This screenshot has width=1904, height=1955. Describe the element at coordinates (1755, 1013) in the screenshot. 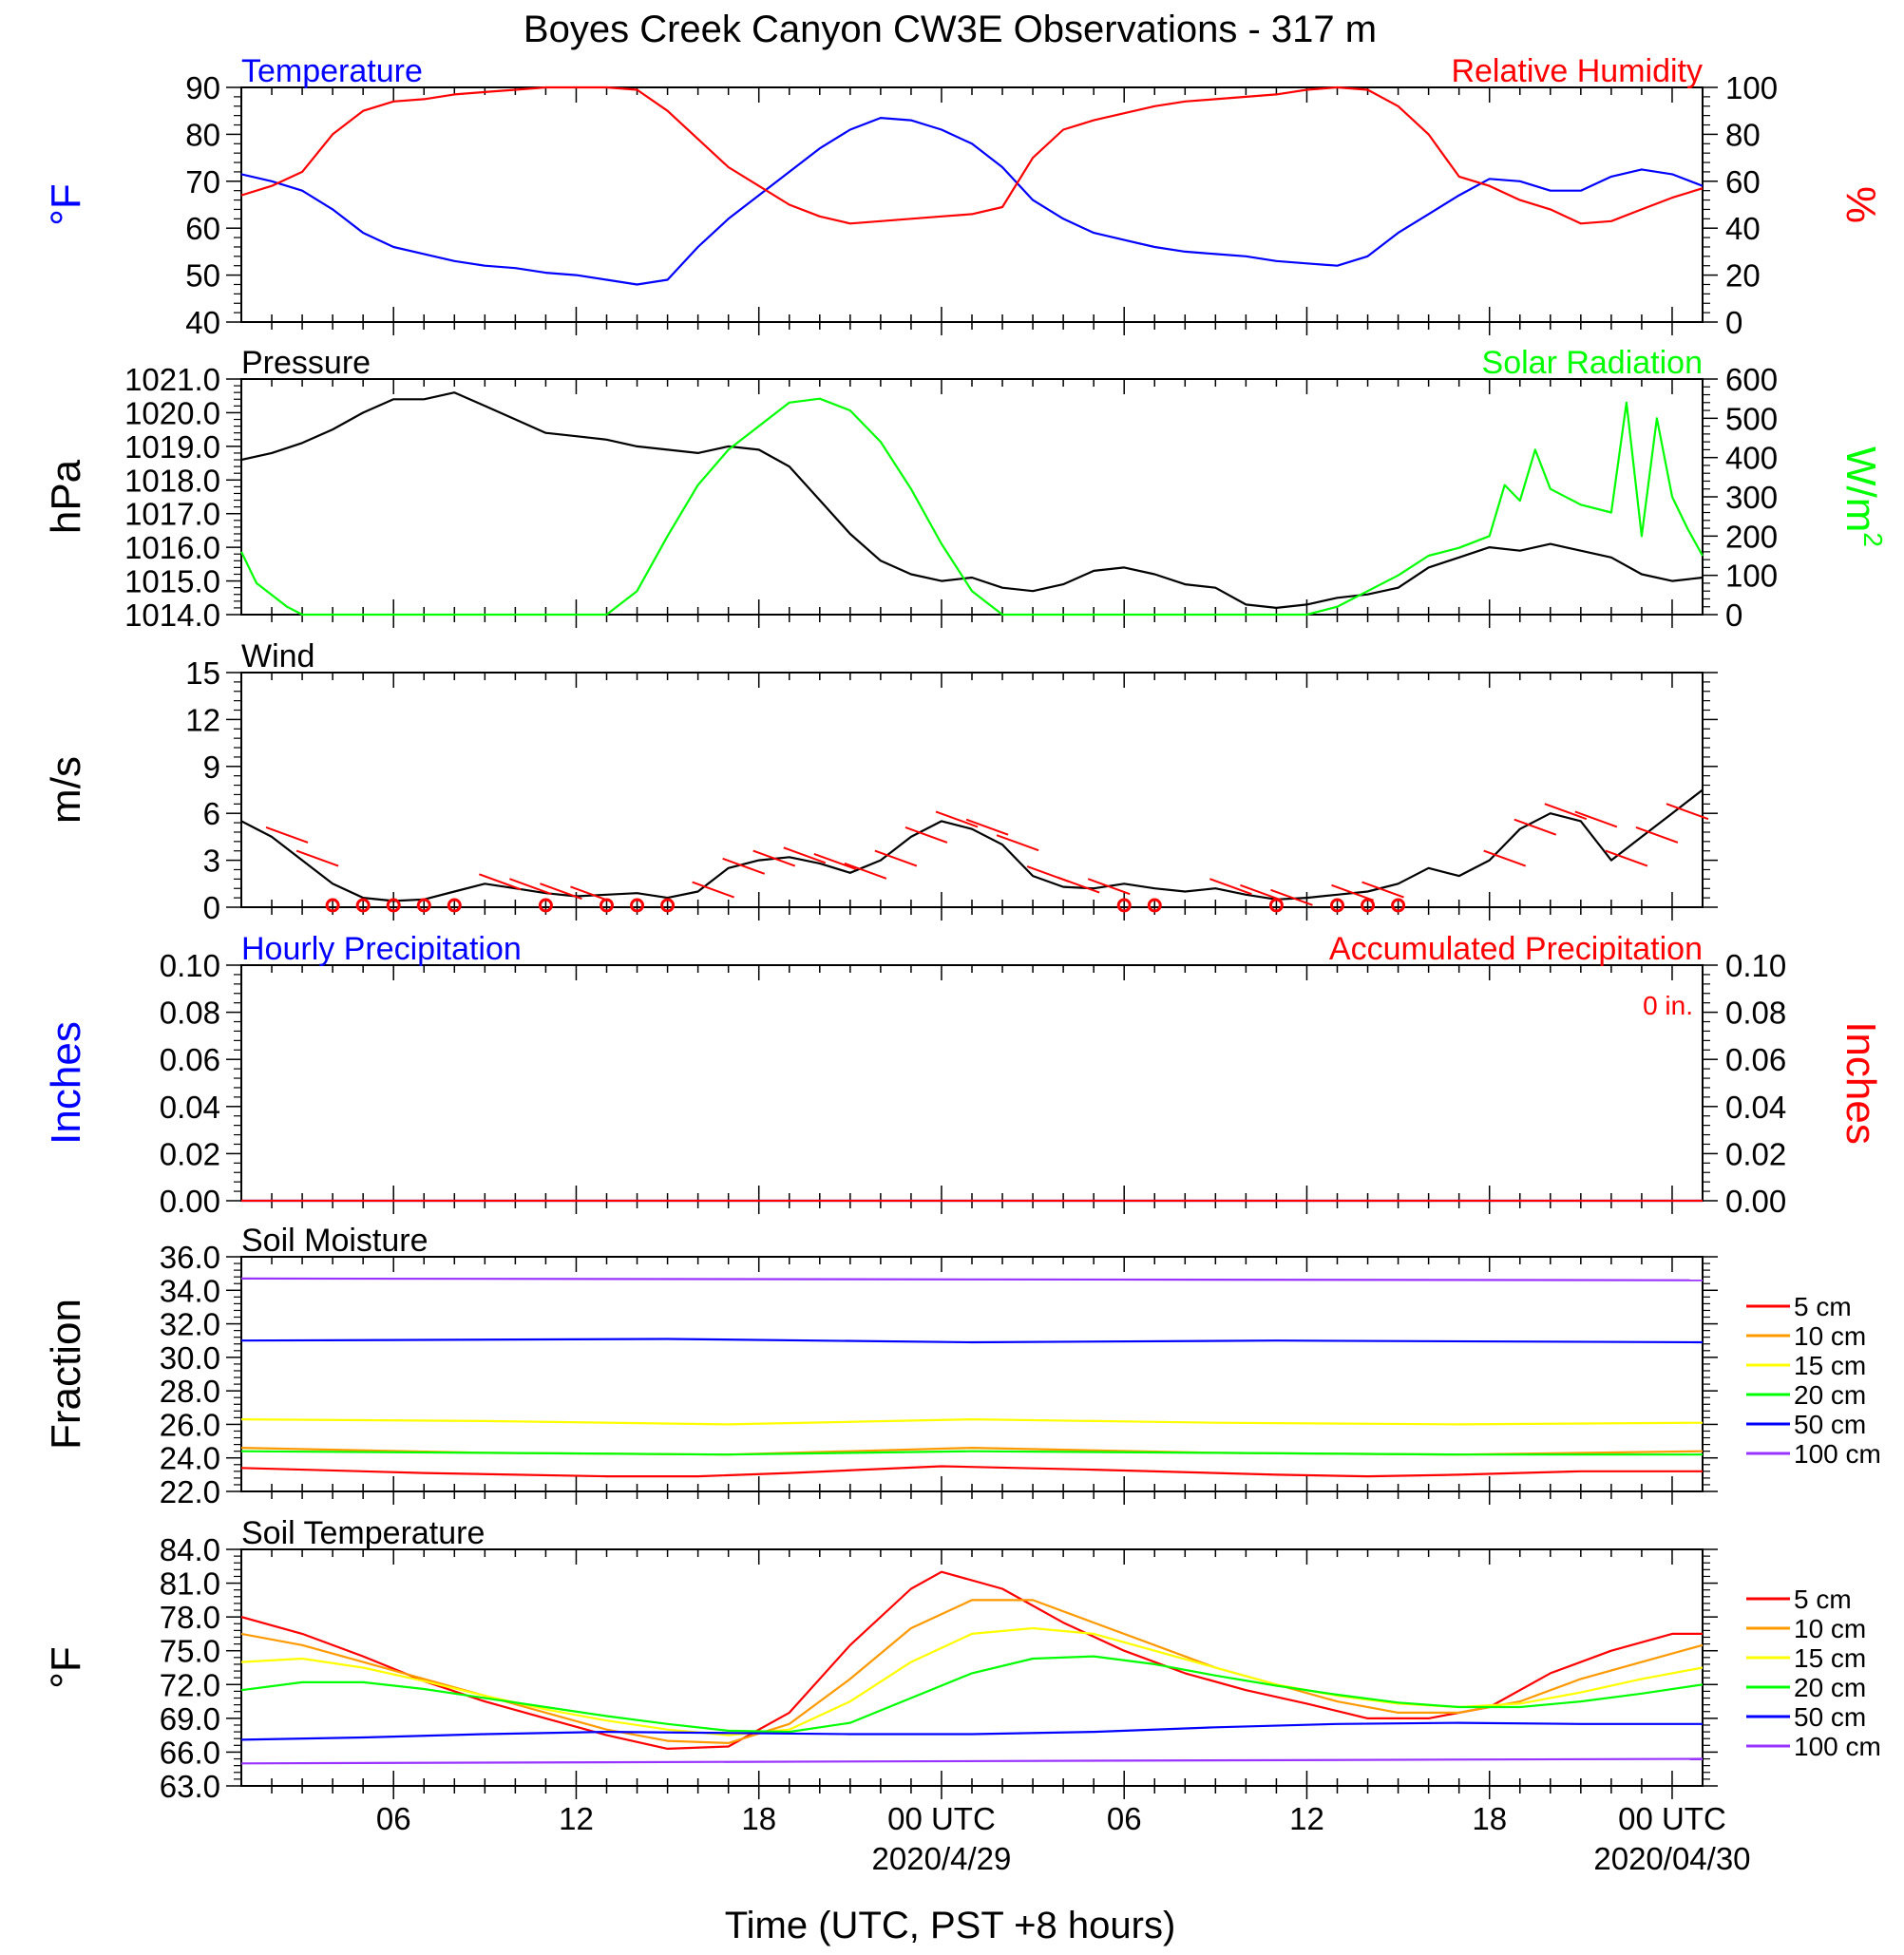

I see `y-tick-label-right: 0.08` at that location.